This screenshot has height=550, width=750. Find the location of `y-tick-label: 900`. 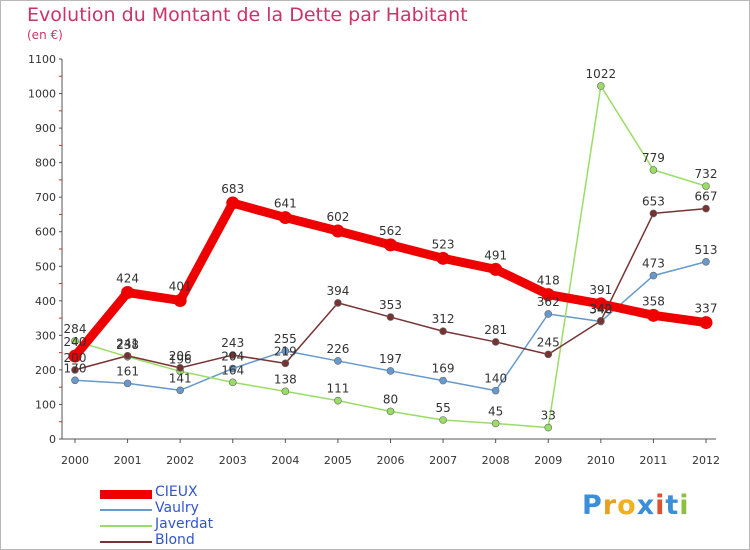

y-tick-label: 900 is located at coordinates (45, 128).